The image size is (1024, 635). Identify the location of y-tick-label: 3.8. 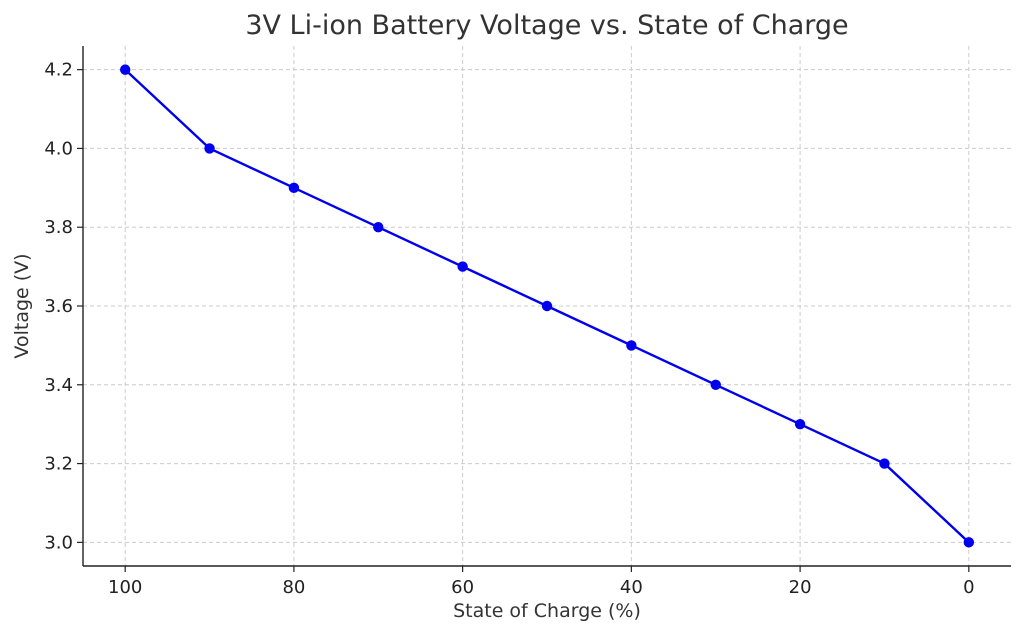
(58, 227).